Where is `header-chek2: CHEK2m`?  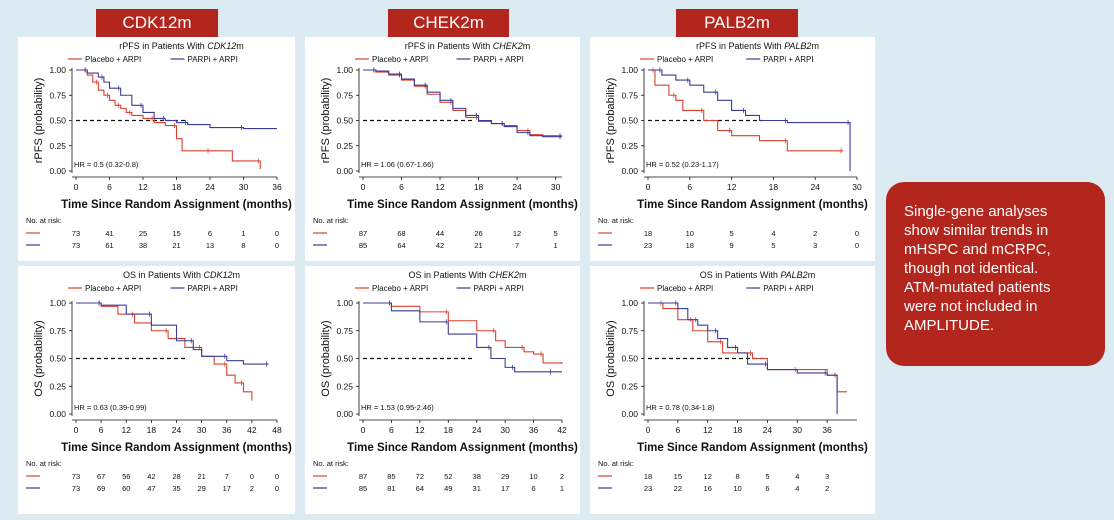 header-chek2: CHEK2m is located at coordinates (448, 23).